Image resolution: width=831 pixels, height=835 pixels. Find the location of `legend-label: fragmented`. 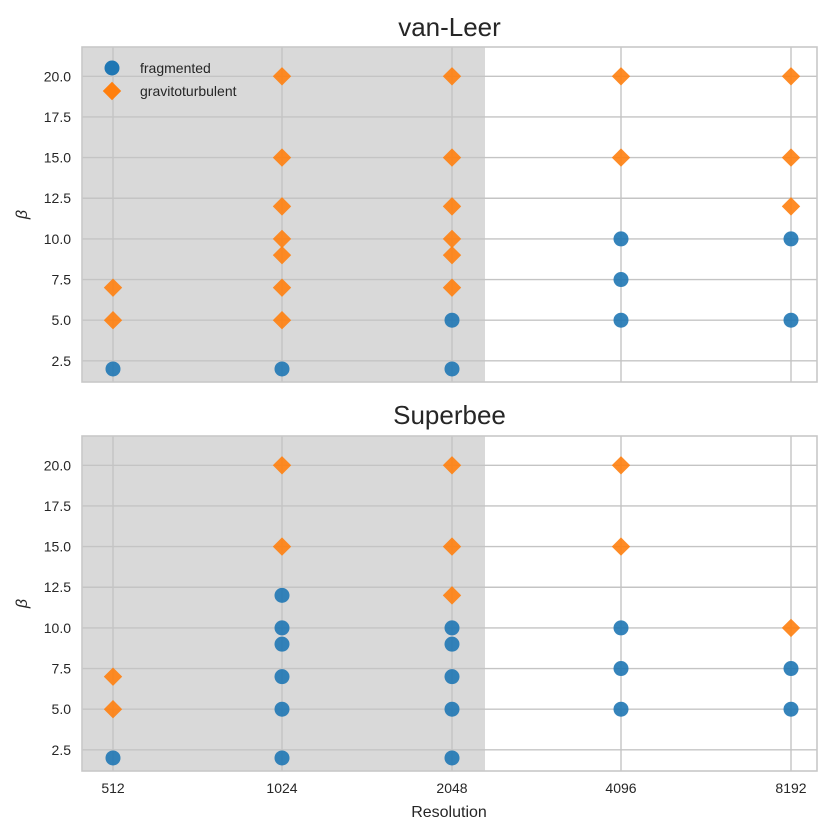

legend-label: fragmented is located at coordinates (175, 68).